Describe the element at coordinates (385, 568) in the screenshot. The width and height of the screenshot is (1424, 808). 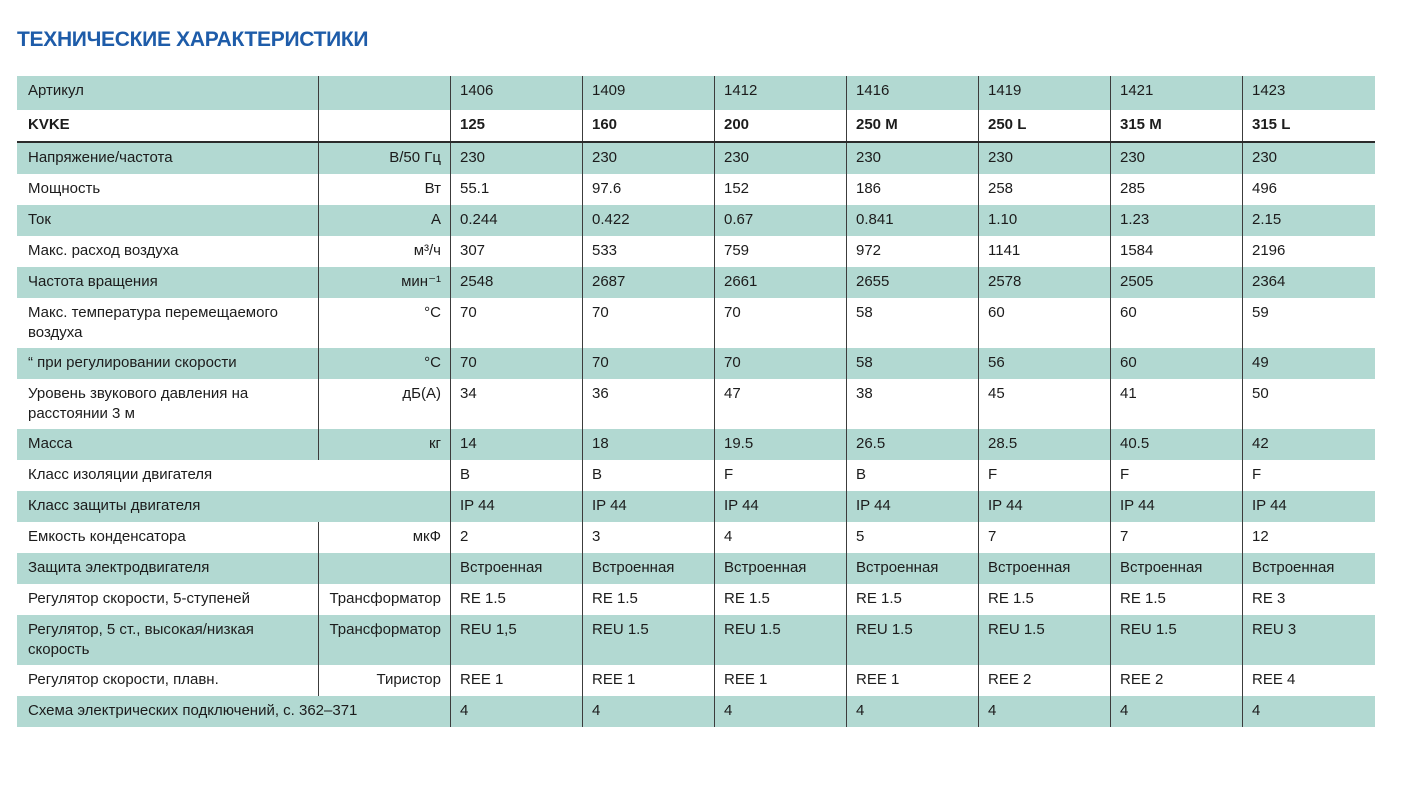
I see `row-unit` at that location.